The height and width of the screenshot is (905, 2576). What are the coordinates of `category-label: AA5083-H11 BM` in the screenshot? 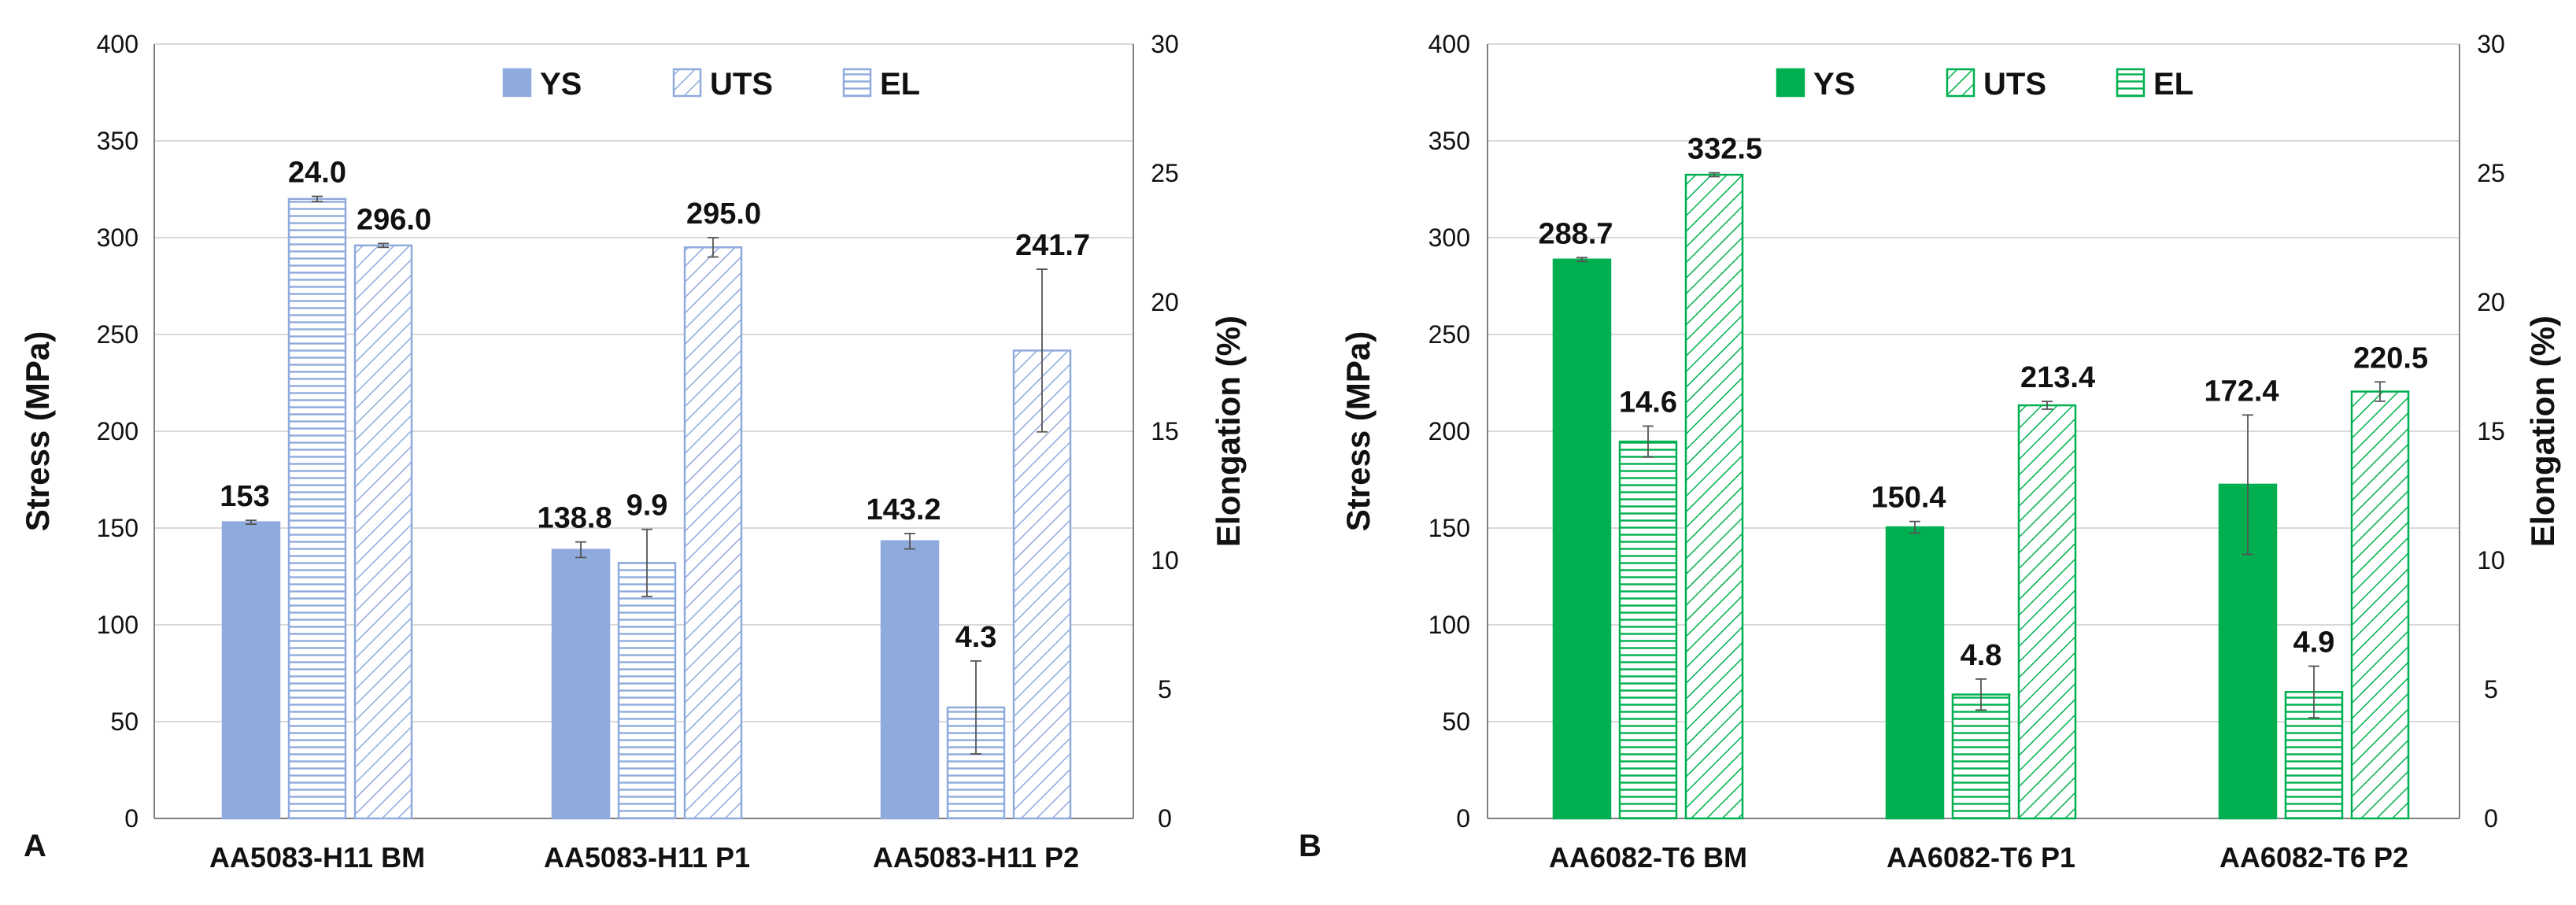 It's located at (317, 857).